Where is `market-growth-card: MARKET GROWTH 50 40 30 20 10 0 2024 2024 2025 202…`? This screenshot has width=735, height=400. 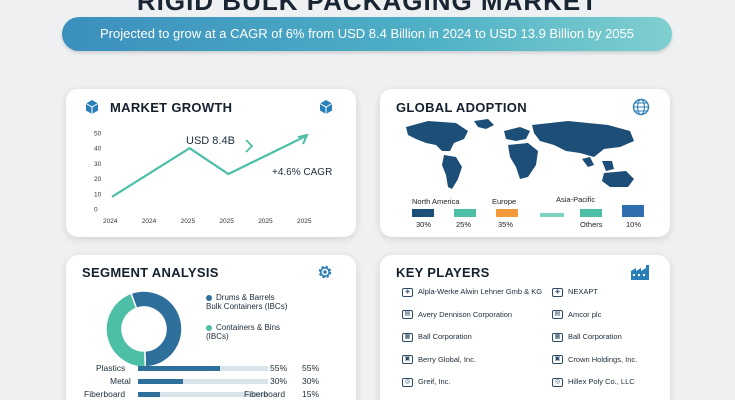
market-growth-card: MARKET GROWTH 50 40 30 20 10 0 2024 2024 2025 202… is located at coordinates (211, 163).